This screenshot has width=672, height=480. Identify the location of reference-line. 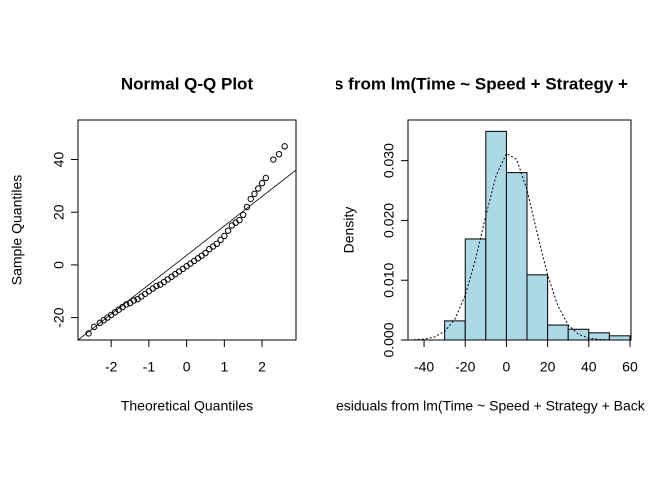
(187, 254).